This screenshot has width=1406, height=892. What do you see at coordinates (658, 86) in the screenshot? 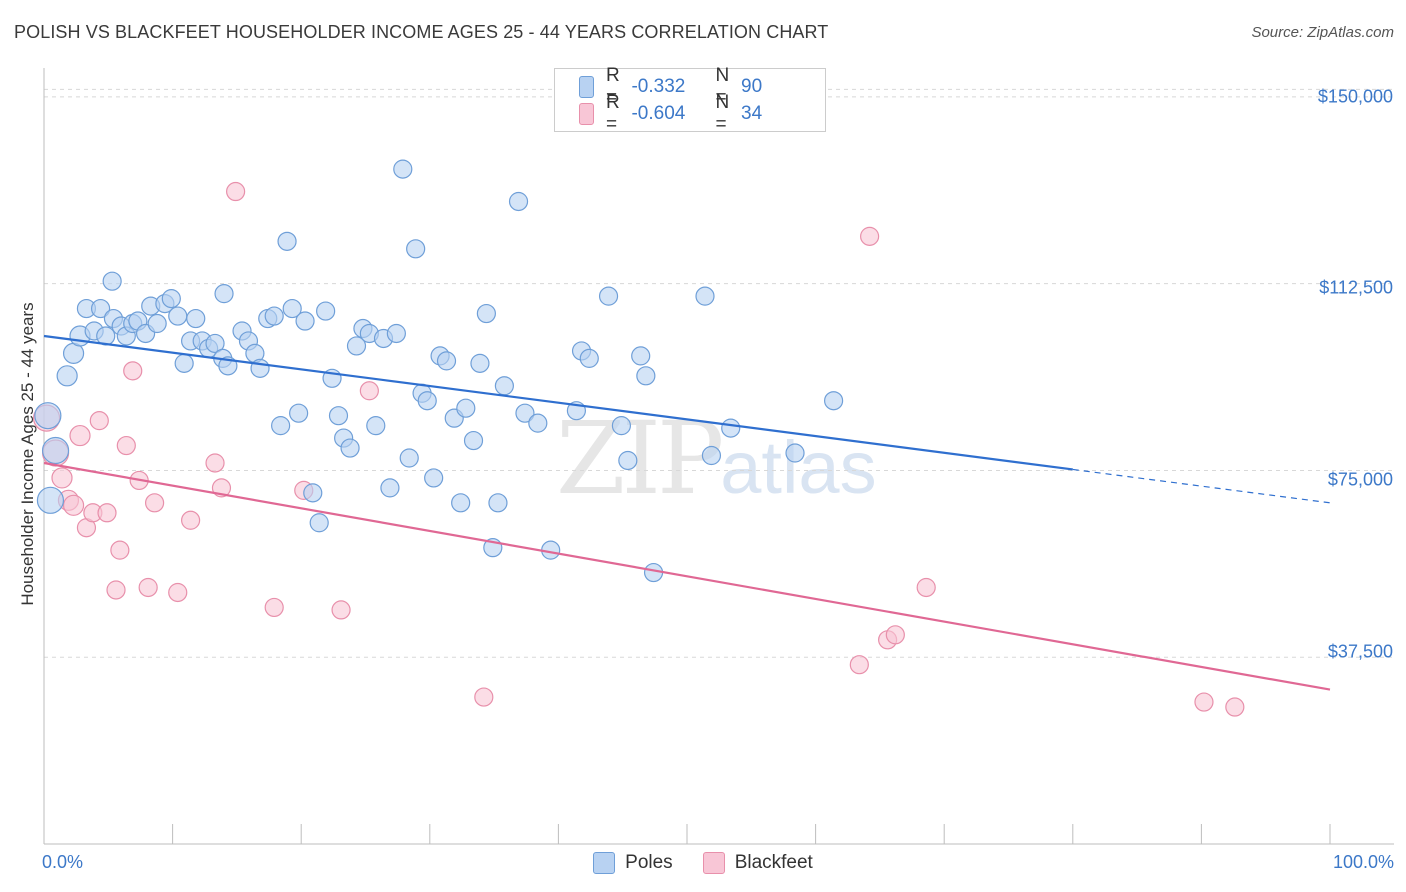
I see `legend-r-value: -0.332` at bounding box center [658, 86].